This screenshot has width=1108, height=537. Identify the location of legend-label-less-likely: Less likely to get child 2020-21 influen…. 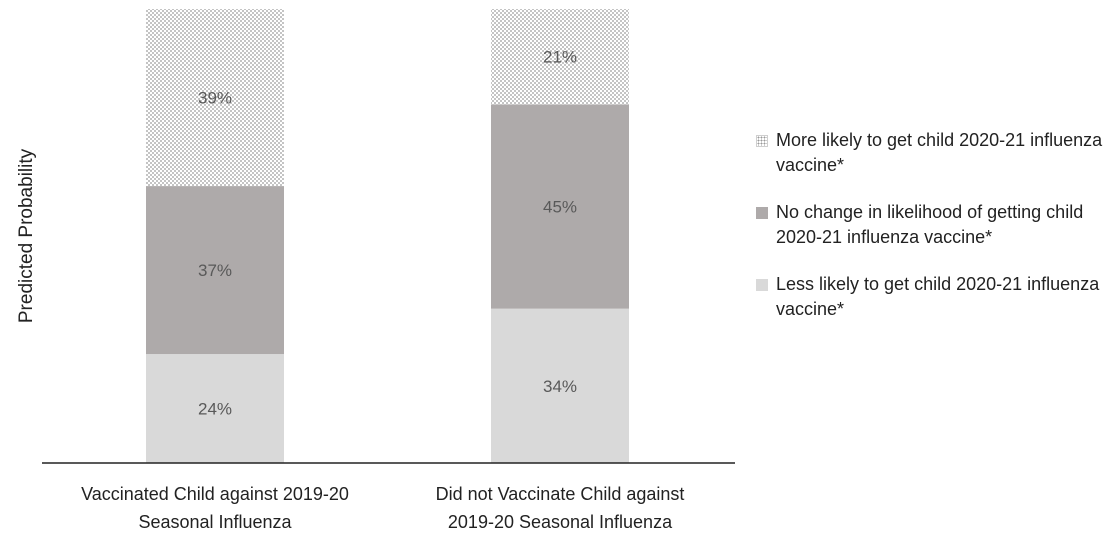
(938, 296).